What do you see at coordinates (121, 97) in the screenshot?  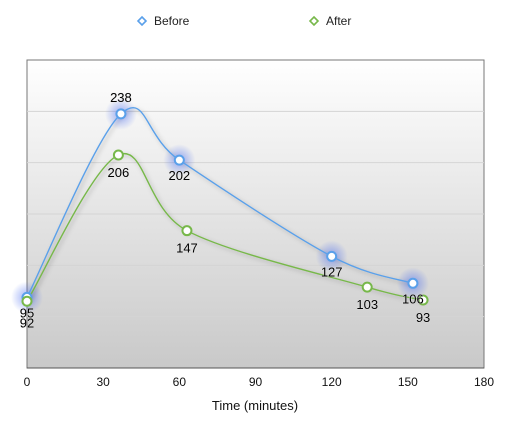 I see `data-label-before-1: 238` at bounding box center [121, 97].